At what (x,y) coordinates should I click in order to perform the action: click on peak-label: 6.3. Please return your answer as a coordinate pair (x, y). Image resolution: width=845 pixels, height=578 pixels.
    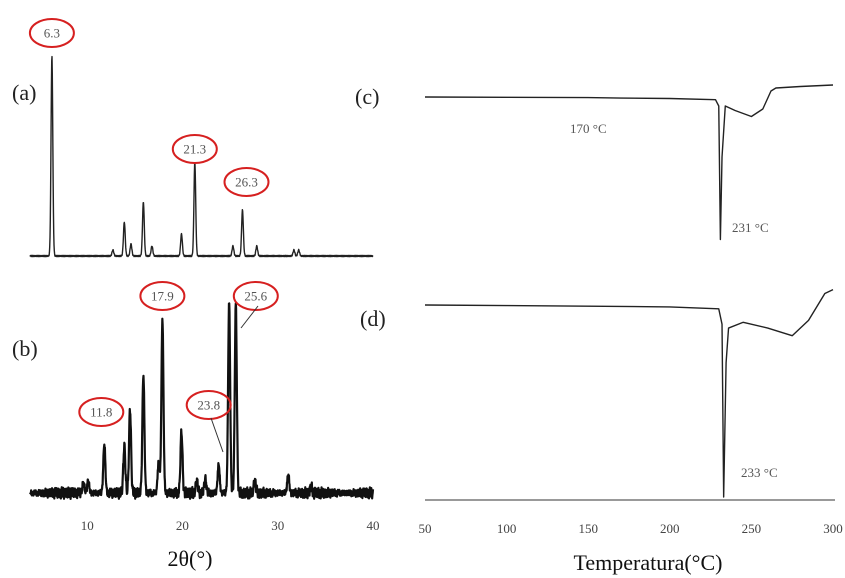
    Looking at the image, I should click on (52, 33).